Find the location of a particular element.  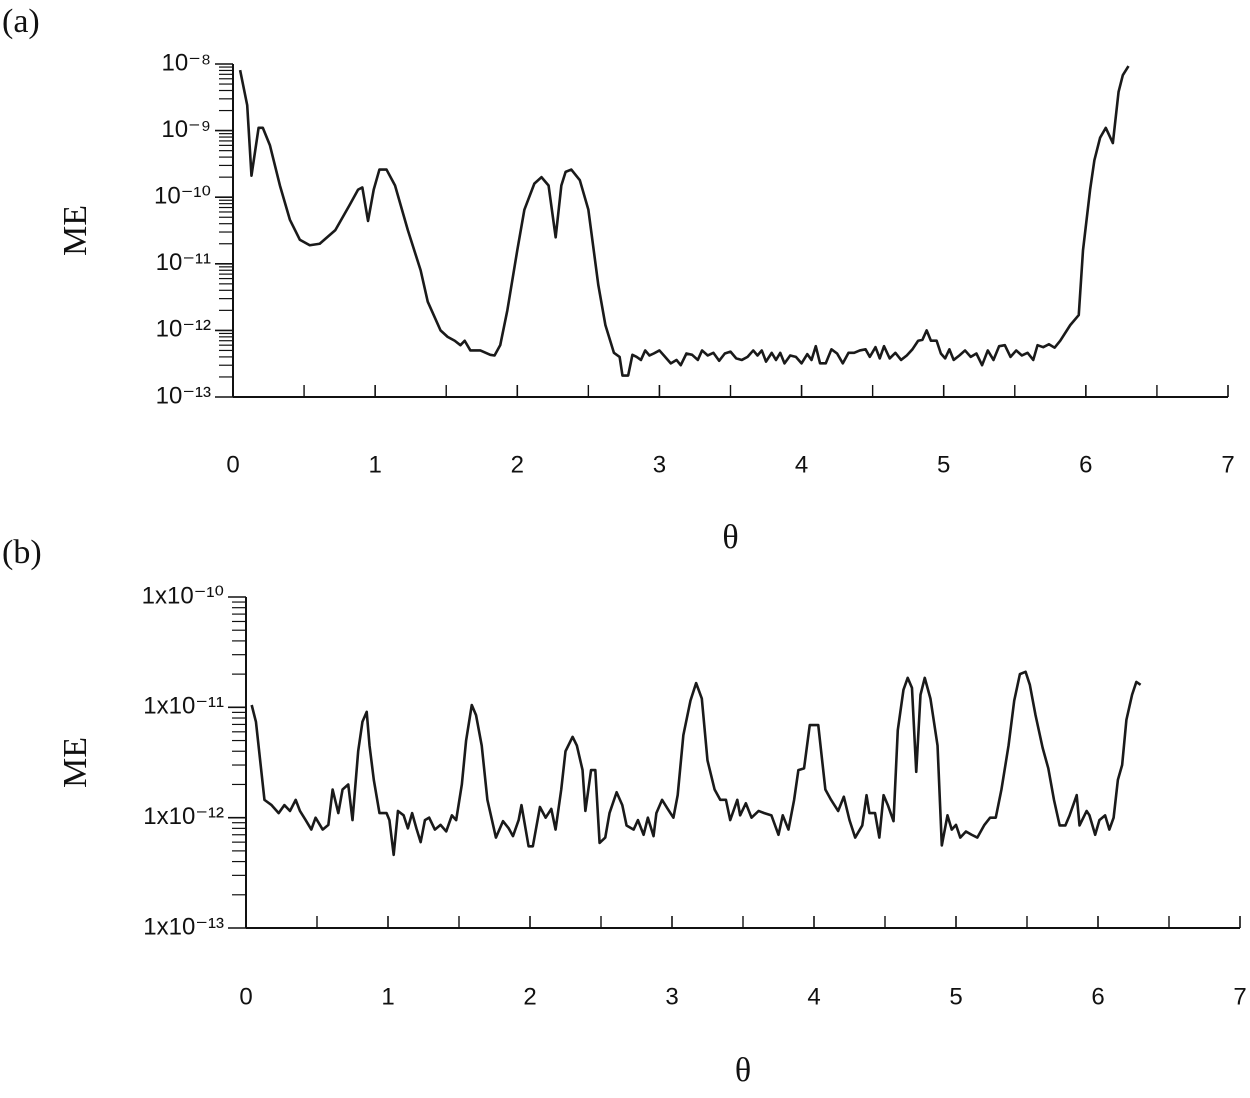

data-line is located at coordinates (696, 763).